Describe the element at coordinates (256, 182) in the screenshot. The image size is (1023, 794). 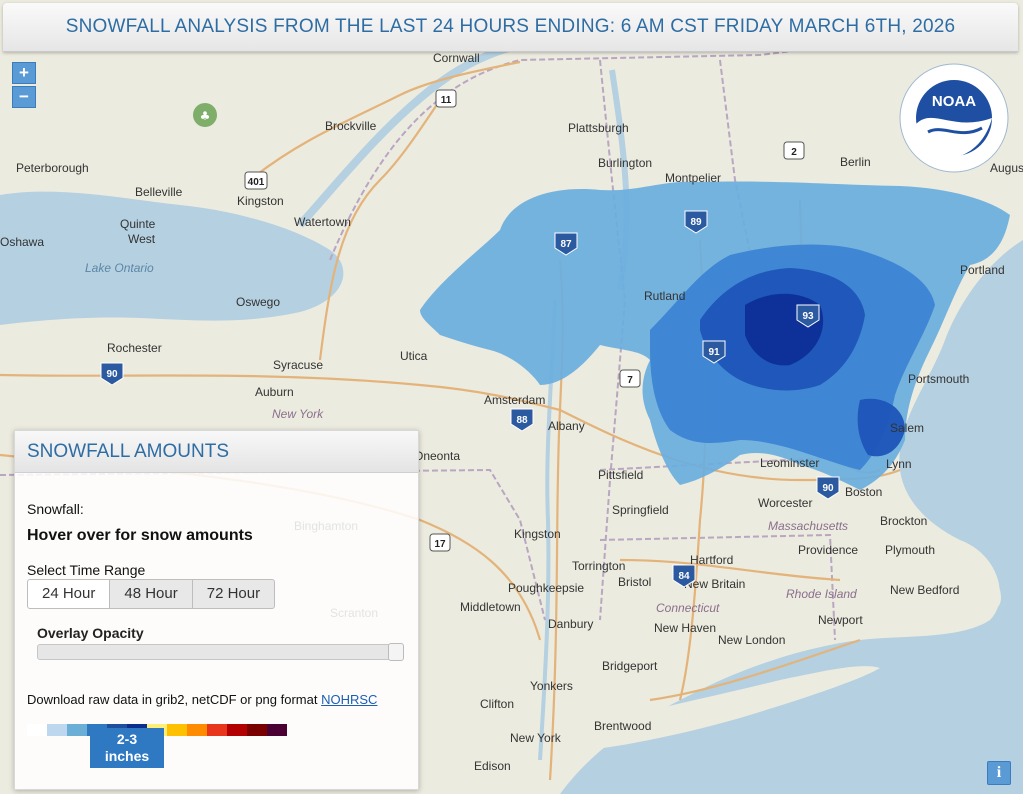
I see `svg-text: 401` at that location.